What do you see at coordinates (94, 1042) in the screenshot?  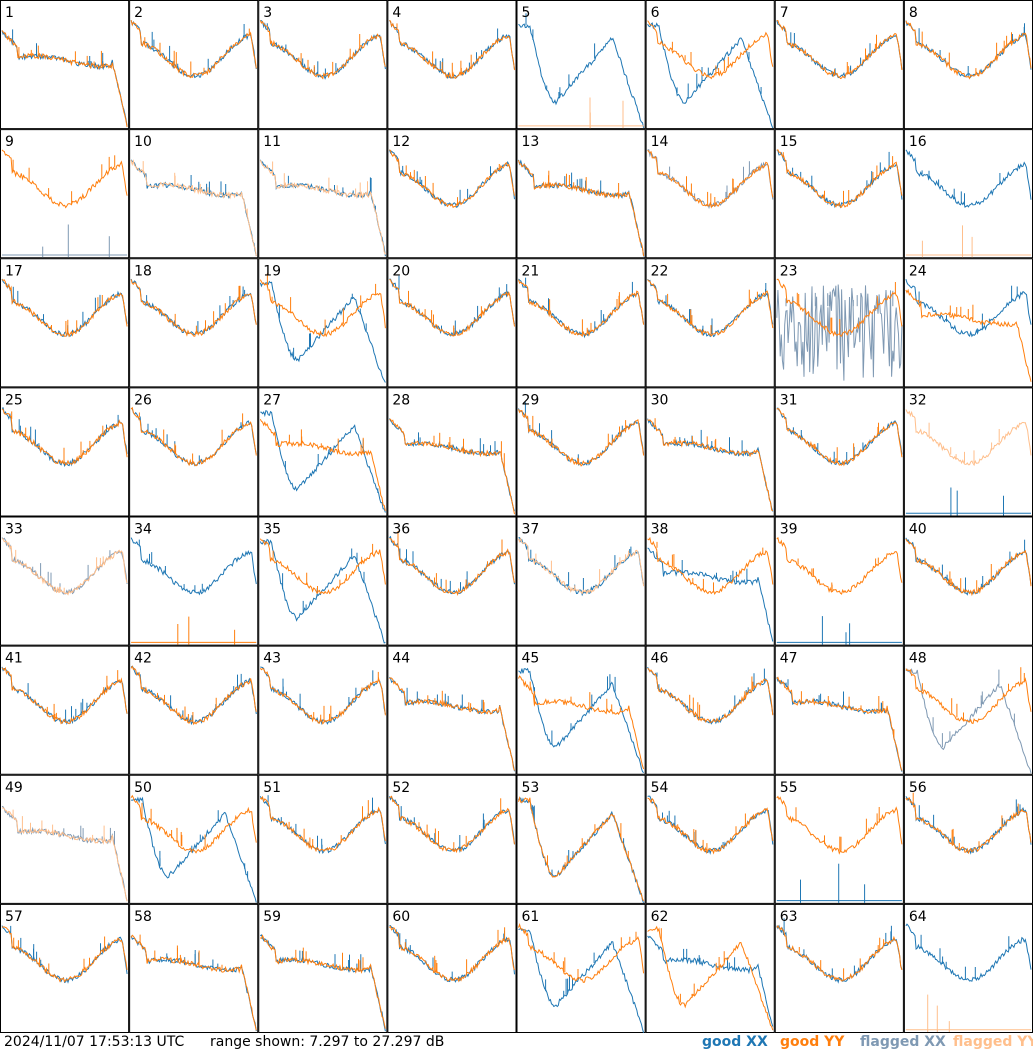 I see `timestamp: 2024/11/07 17:53:13 UTC` at bounding box center [94, 1042].